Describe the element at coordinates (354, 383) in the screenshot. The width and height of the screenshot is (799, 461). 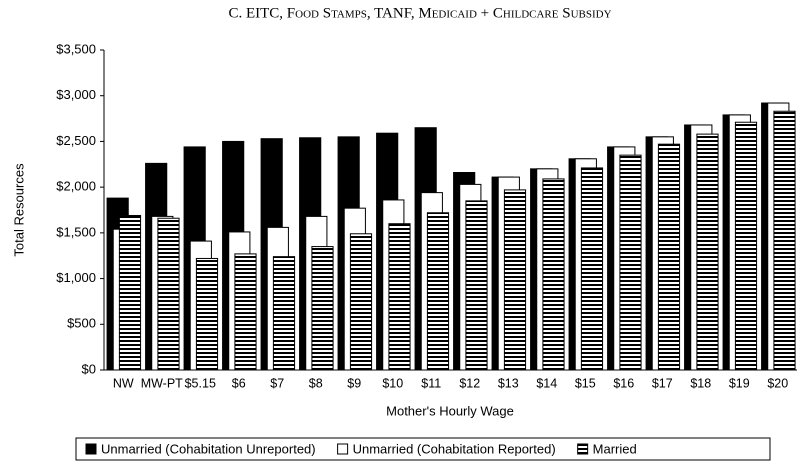
I see `x-tick-label: $9` at that location.